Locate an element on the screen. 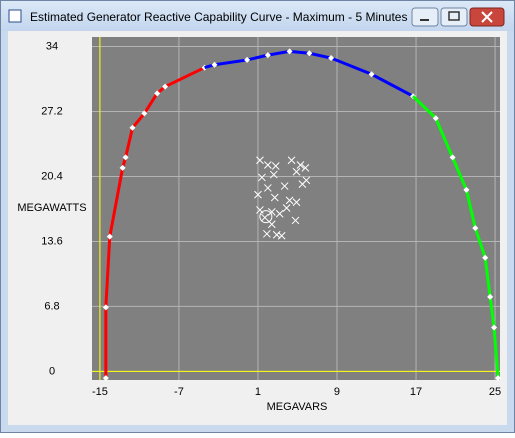  y-tick-label: 6.8 is located at coordinates (51, 306).